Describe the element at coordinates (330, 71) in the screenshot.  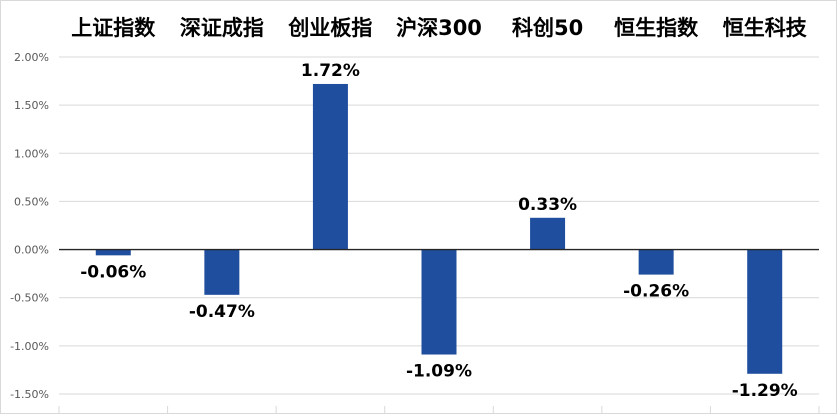
I see `data-label: 1.72%` at that location.